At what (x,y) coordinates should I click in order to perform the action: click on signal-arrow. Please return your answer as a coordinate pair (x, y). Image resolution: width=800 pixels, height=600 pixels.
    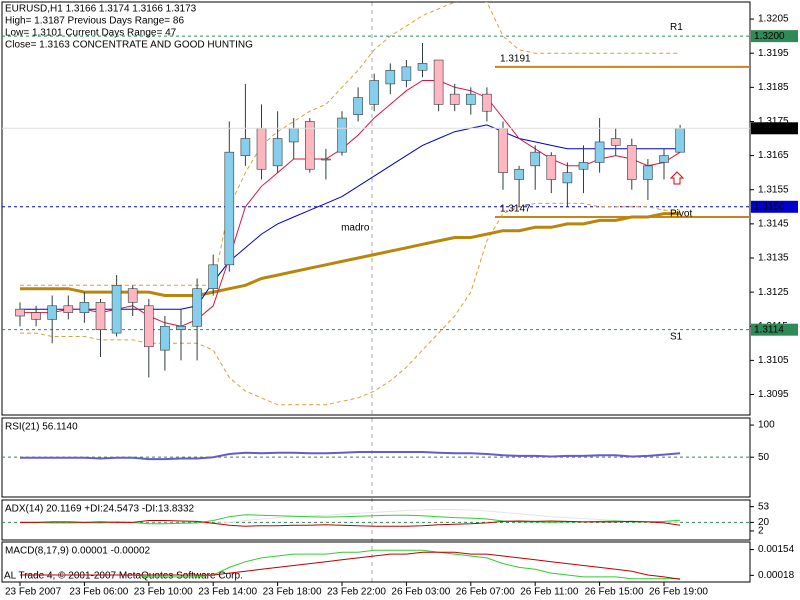
    Looking at the image, I should click on (677, 178).